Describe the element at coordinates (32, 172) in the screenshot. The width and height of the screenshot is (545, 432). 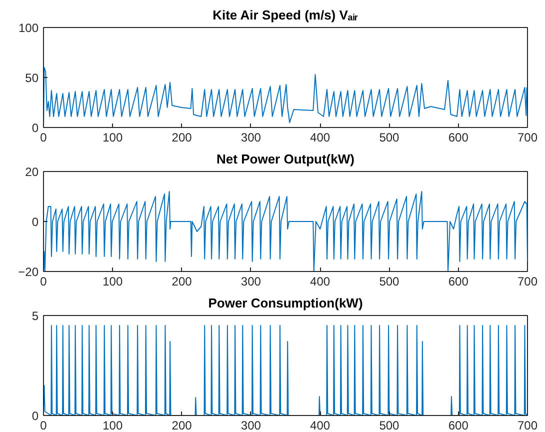
I see `y-tick-label: 20` at that location.